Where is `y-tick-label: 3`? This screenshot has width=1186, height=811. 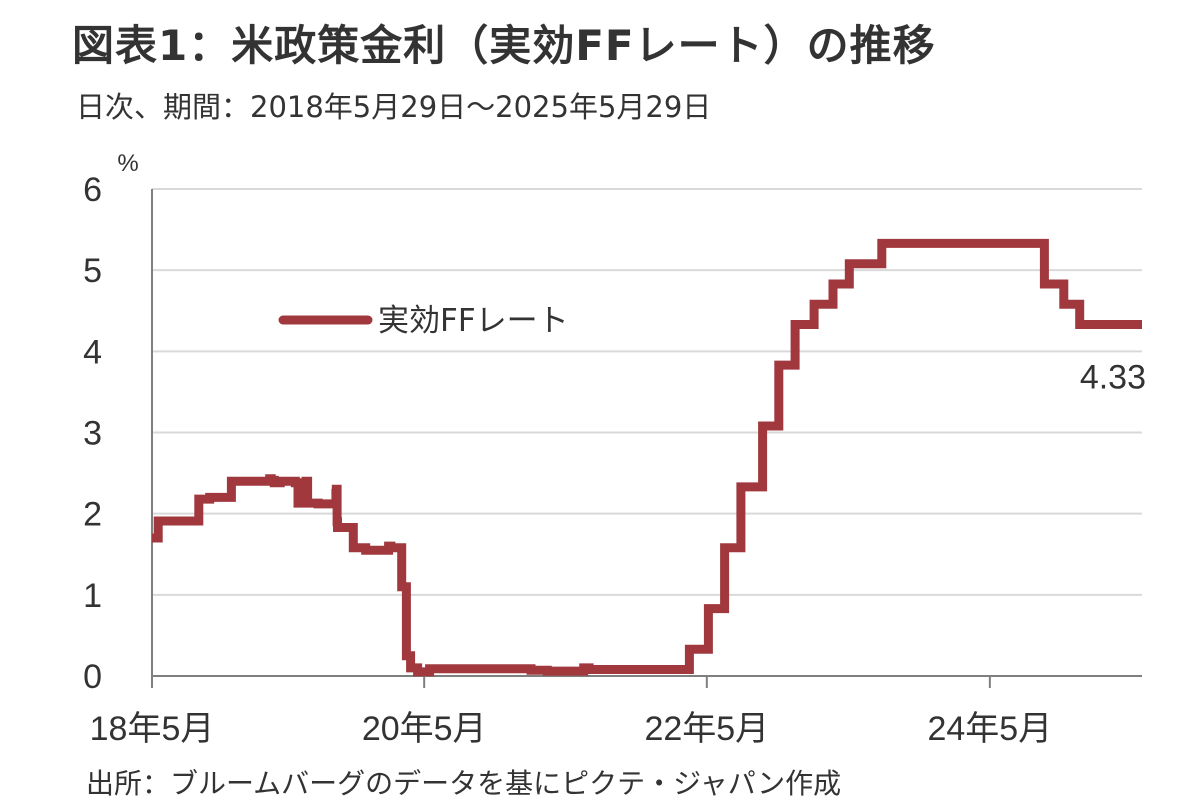 y-tick-label: 3 is located at coordinates (92, 434).